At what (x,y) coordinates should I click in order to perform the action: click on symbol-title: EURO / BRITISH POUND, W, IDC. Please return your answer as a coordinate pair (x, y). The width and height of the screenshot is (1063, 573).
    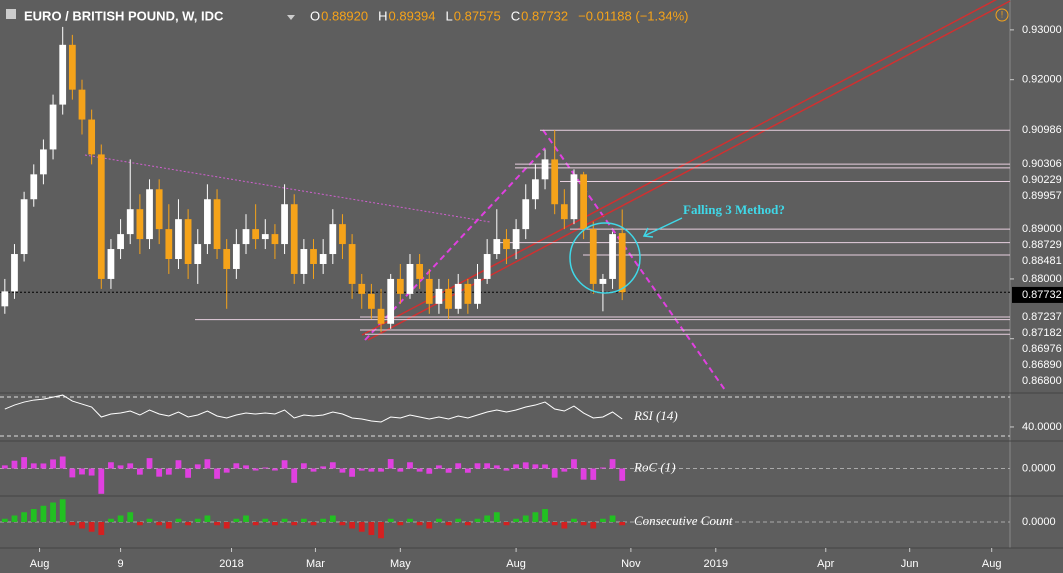
    Looking at the image, I should click on (124, 15).